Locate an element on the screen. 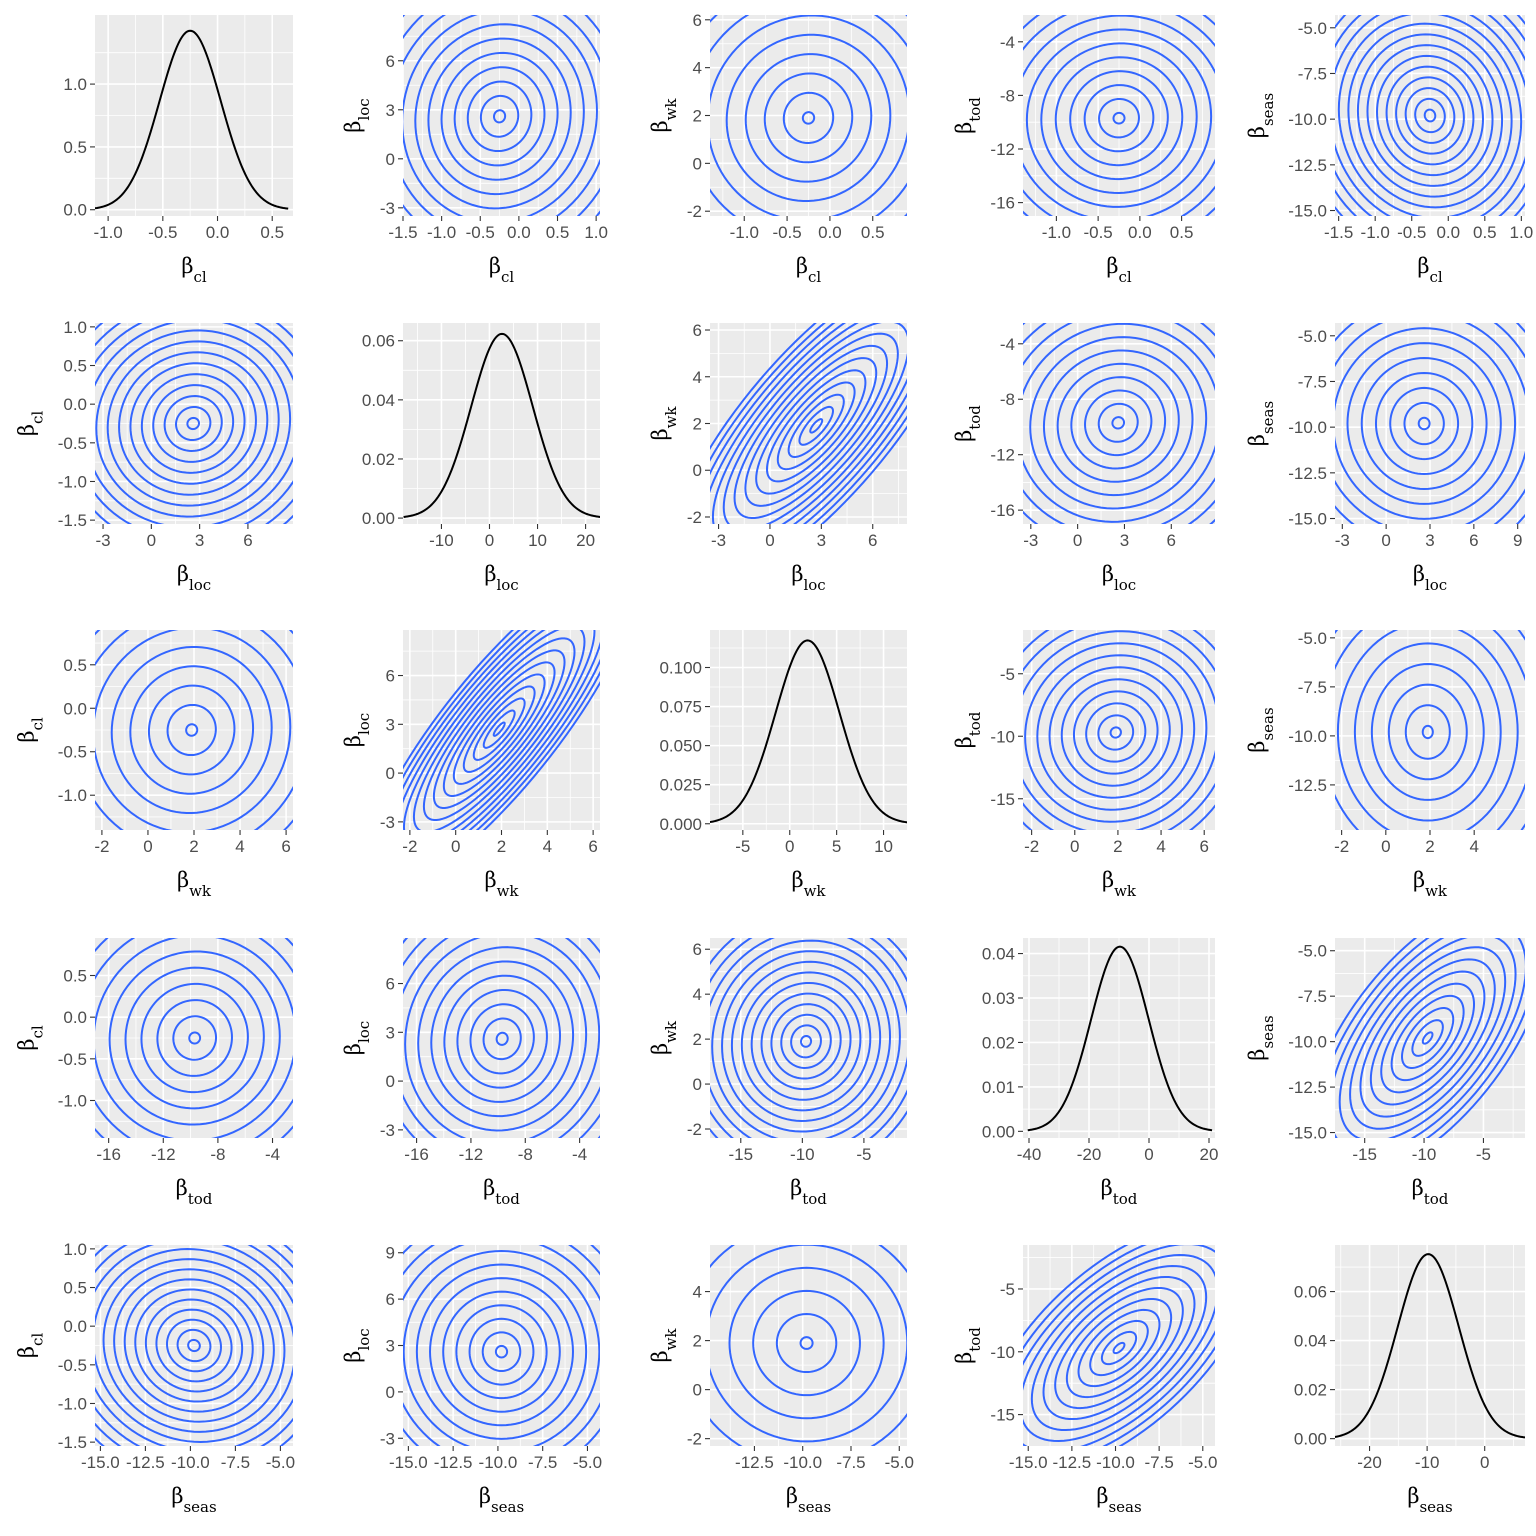 Image resolution: width=1536 pixels, height=1536 pixels. y-tick-label: 0.050 is located at coordinates (680, 746).